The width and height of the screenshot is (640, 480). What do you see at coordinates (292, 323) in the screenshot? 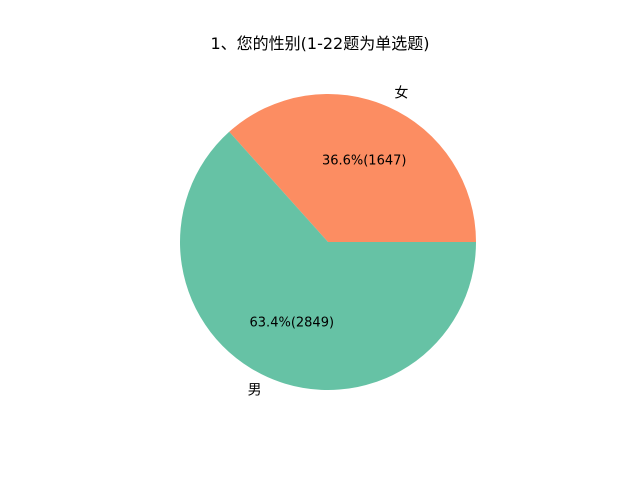
I see `slice-percent-label-1: 63.4%(2849)` at bounding box center [292, 323].